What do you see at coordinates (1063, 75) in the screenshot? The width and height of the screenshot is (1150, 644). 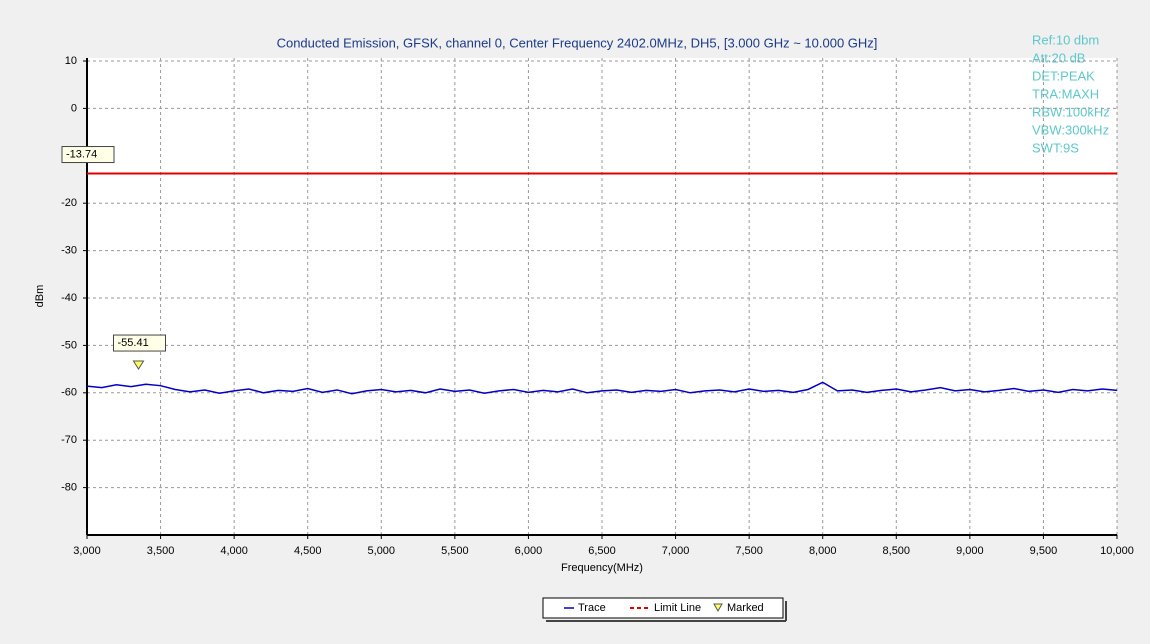 I see `settings-text: DET:PEAK` at bounding box center [1063, 75].